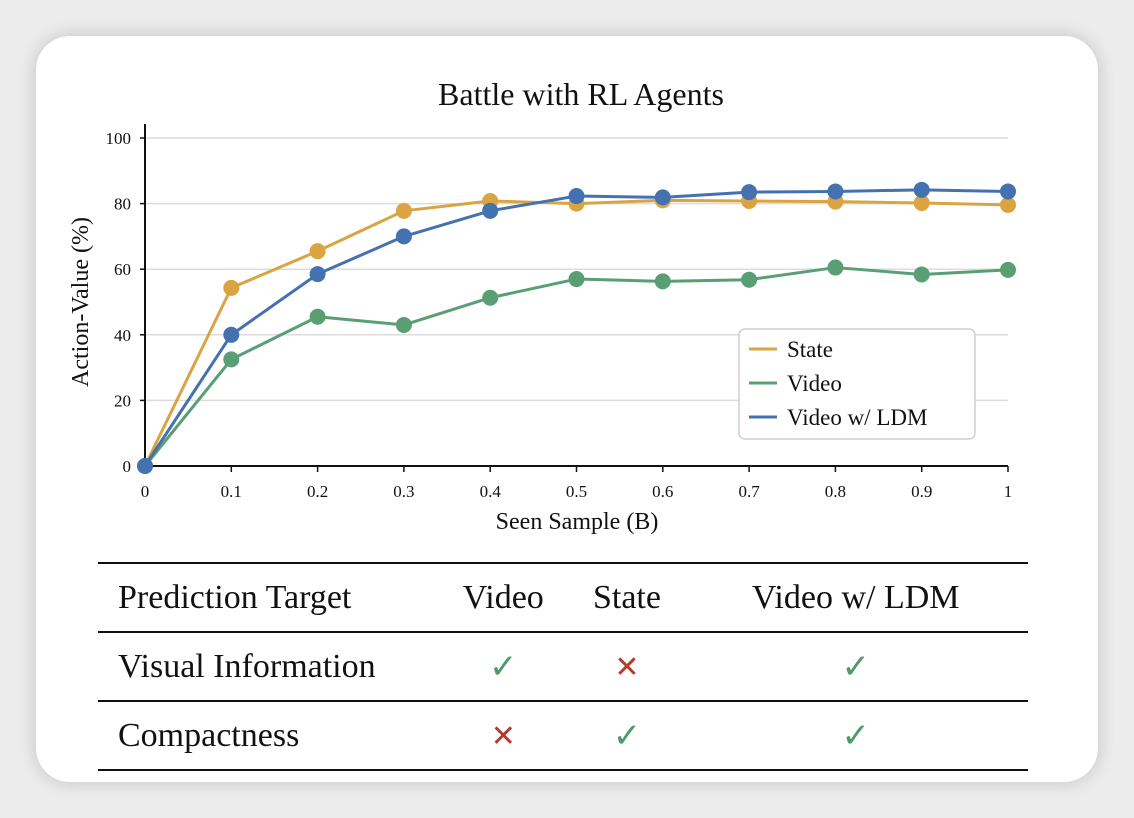 This screenshot has width=1134, height=818. Describe the element at coordinates (921, 491) in the screenshot. I see `x-tick-label: 0.9` at that location.